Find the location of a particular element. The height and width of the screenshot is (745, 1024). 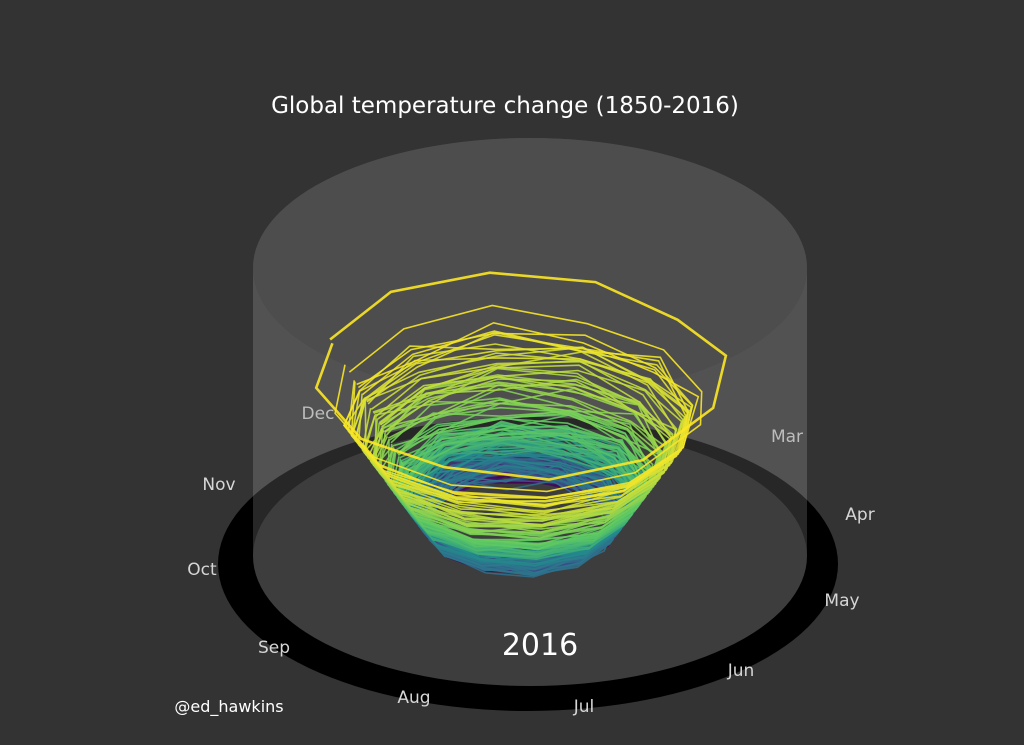

current-year-label: 2016 is located at coordinates (540, 645).